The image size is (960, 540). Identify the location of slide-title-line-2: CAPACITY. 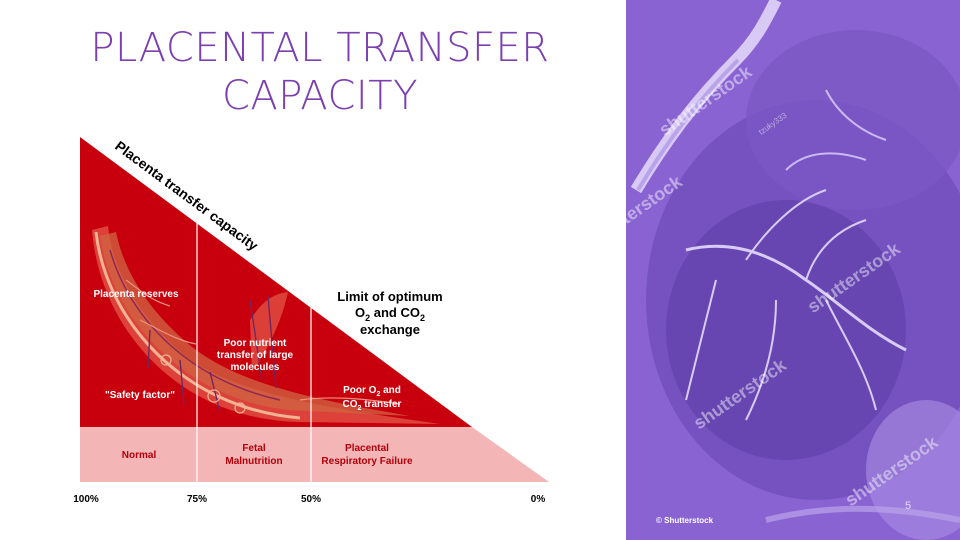
(320, 96).